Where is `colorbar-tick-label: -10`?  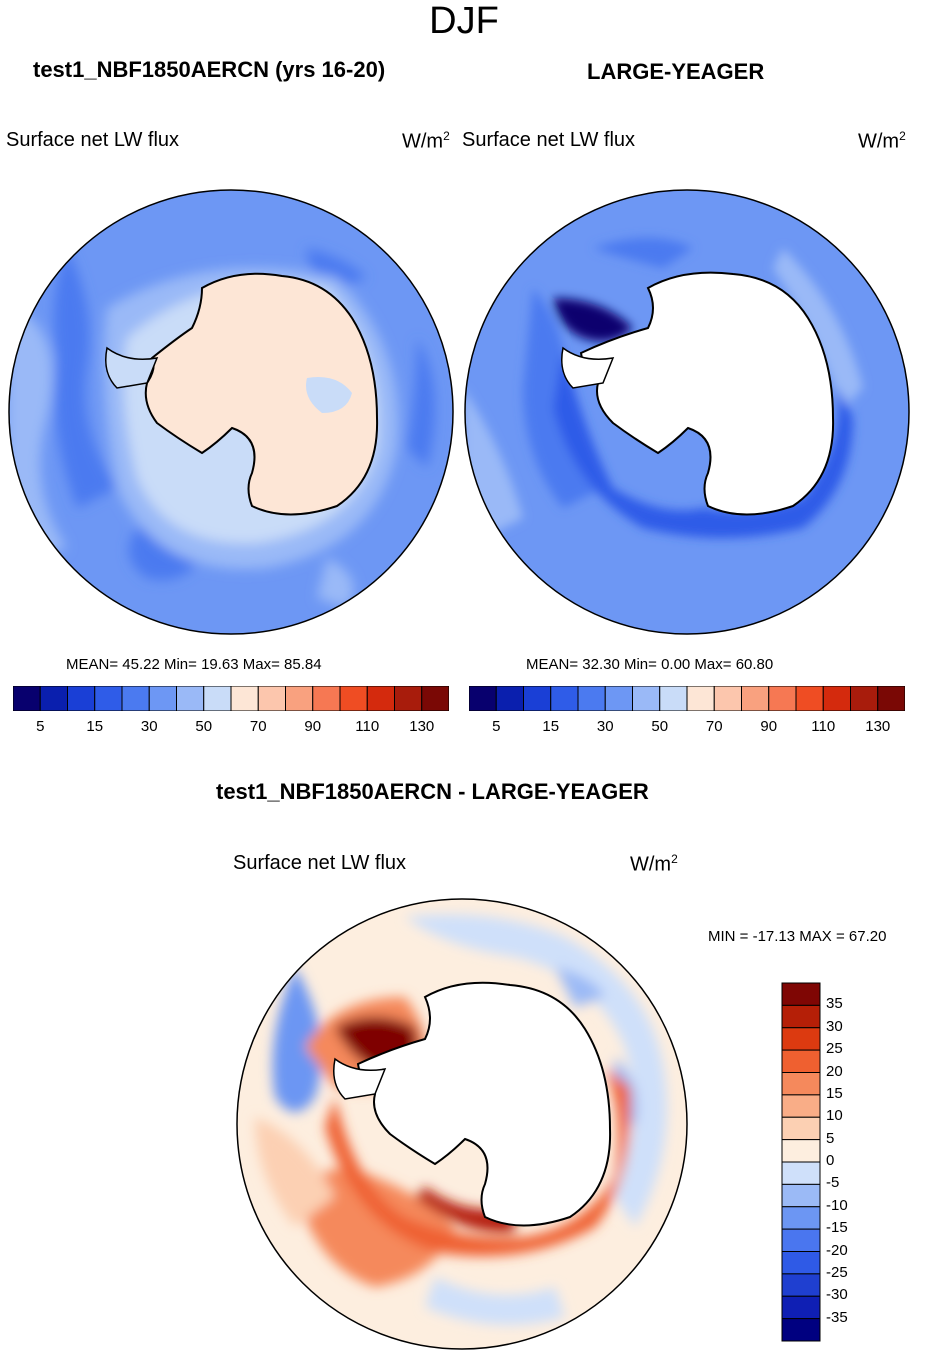
colorbar-tick-label: -10 is located at coordinates (837, 1205).